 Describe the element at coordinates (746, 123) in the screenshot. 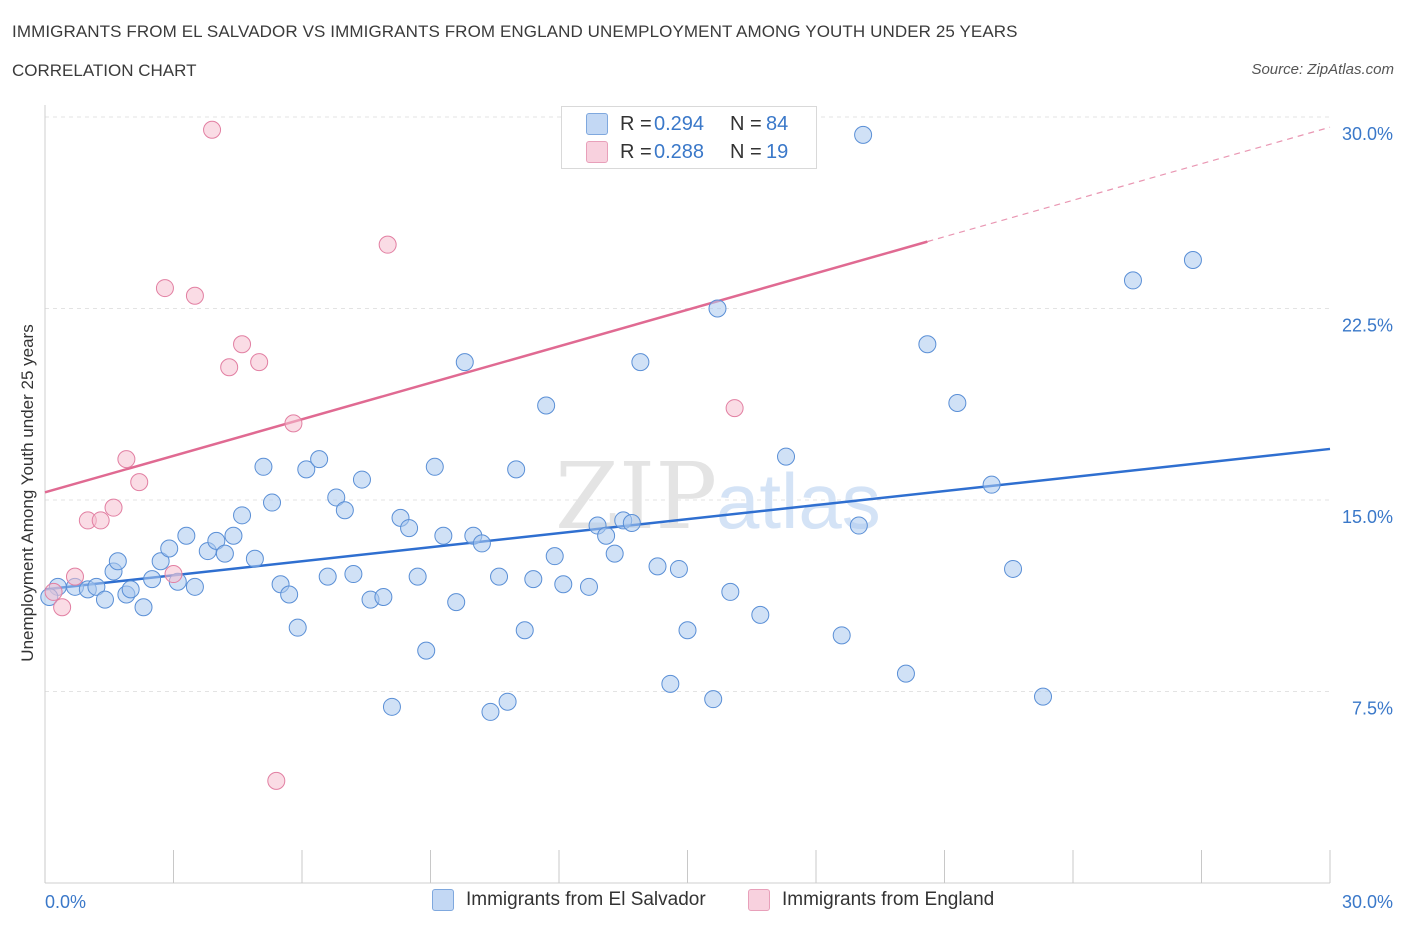

I see `n-label: N =` at that location.